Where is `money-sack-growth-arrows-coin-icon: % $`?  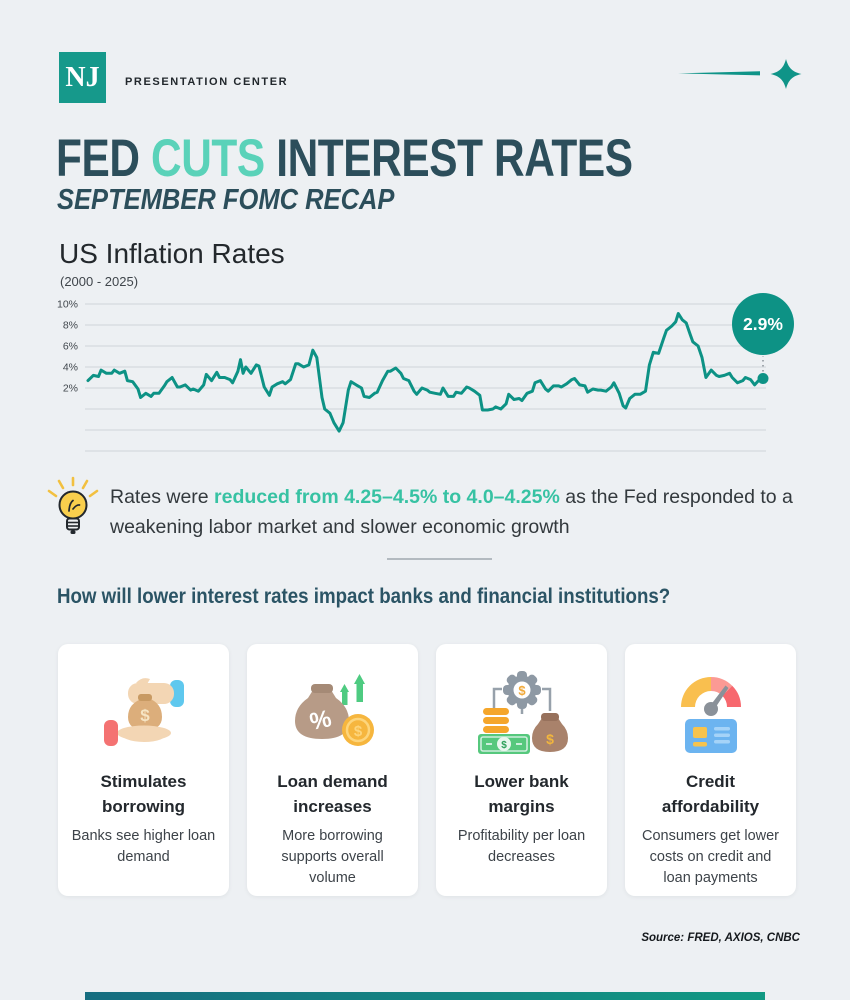
money-sack-growth-arrows-coin-icon: % $ is located at coordinates (333, 712).